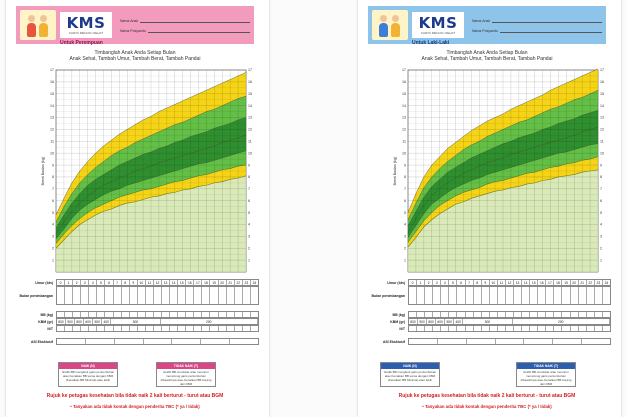  Describe the element at coordinates (150, 282) in the screenshot. I see `table-cell: 11` at that location.